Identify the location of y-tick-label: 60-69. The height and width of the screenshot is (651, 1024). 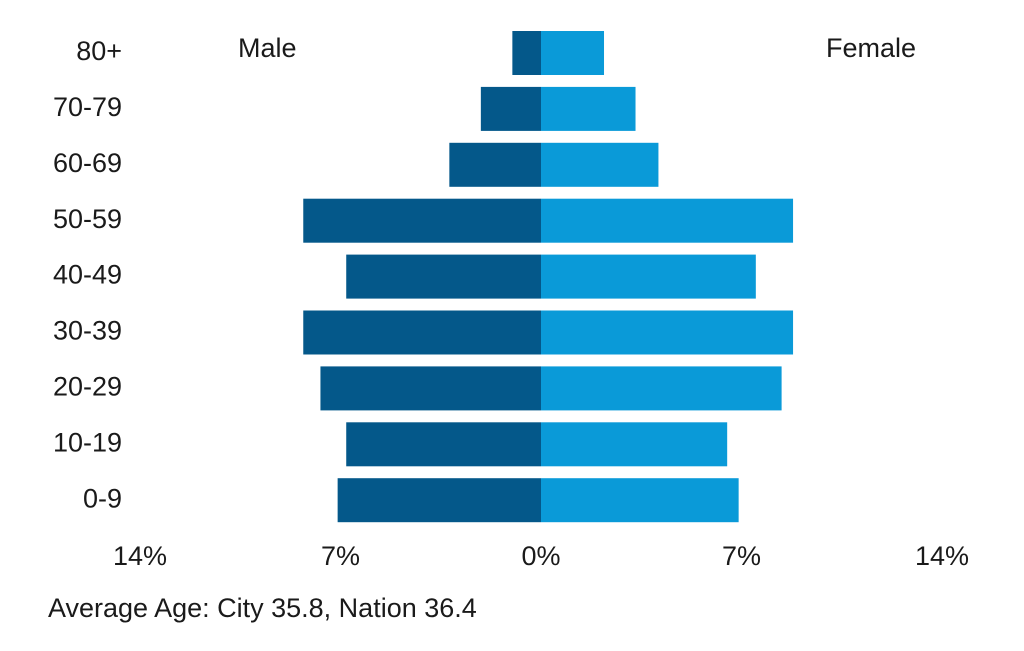
(87, 163).